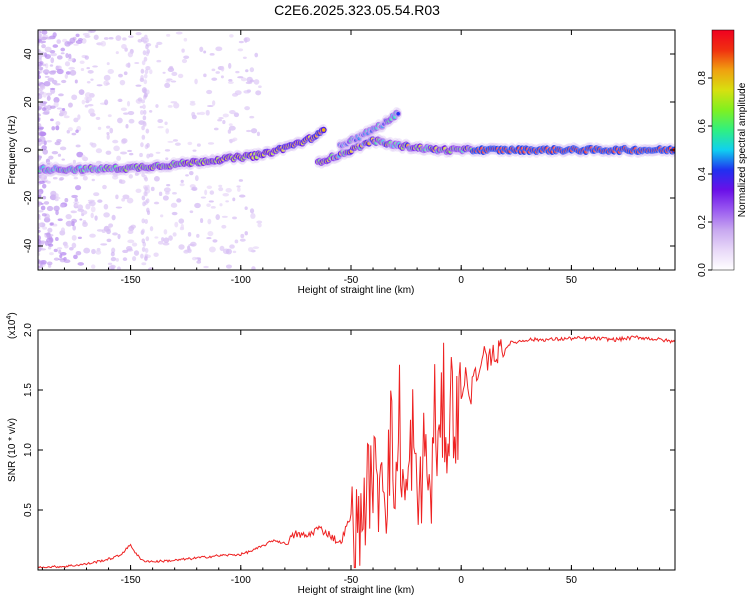 This screenshot has height=600, width=750. I want to click on spectrogram-x-tick-label: 0, so click(461, 280).